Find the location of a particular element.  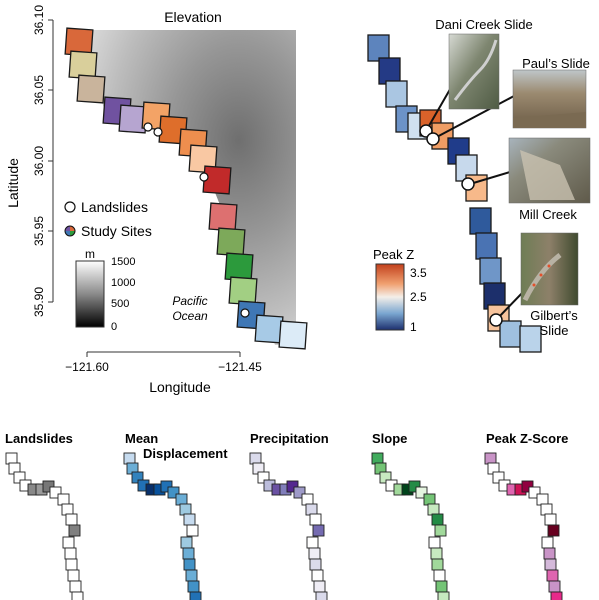

mill-creek-photo is located at coordinates (549, 170).